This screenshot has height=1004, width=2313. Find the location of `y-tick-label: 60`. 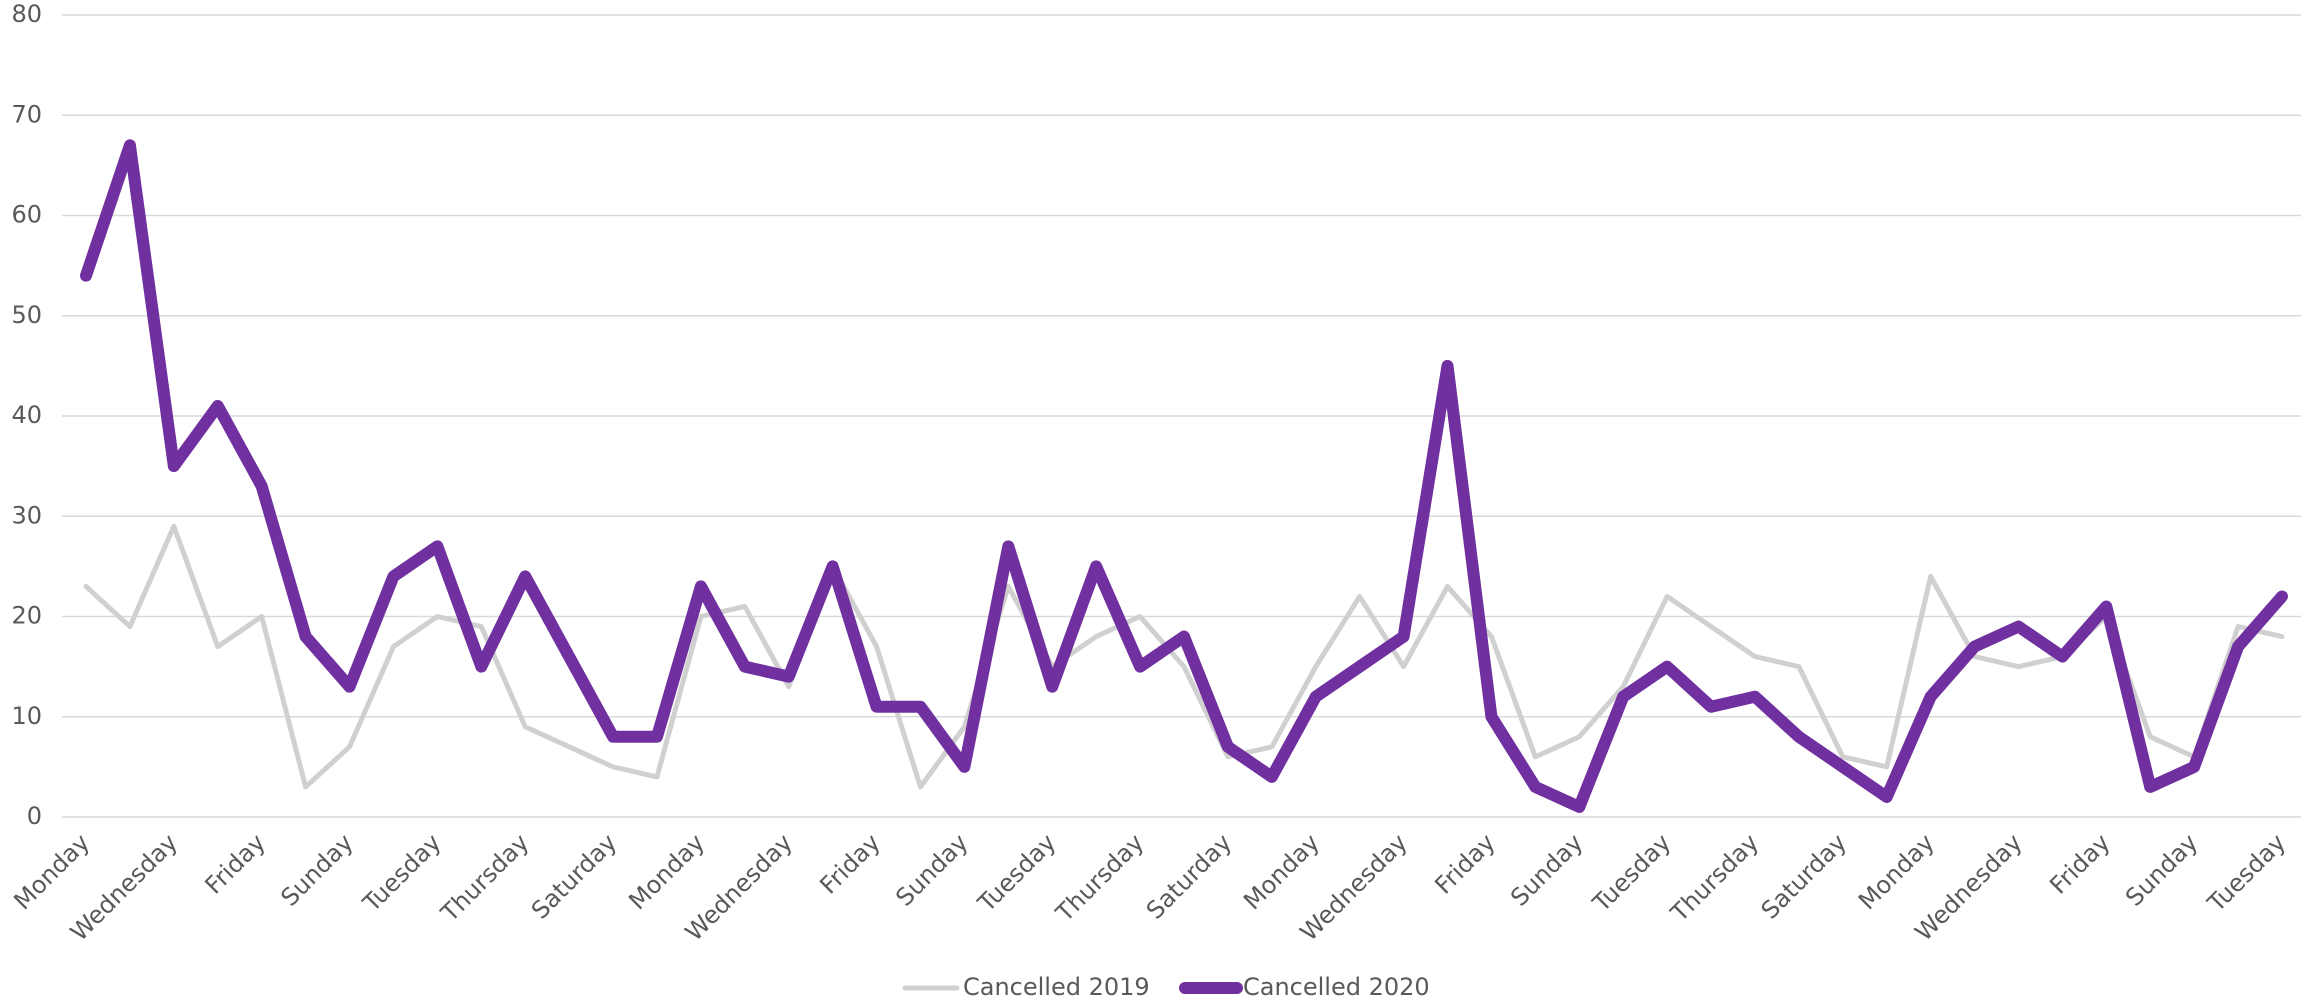

y-tick-label: 60 is located at coordinates (26, 215).